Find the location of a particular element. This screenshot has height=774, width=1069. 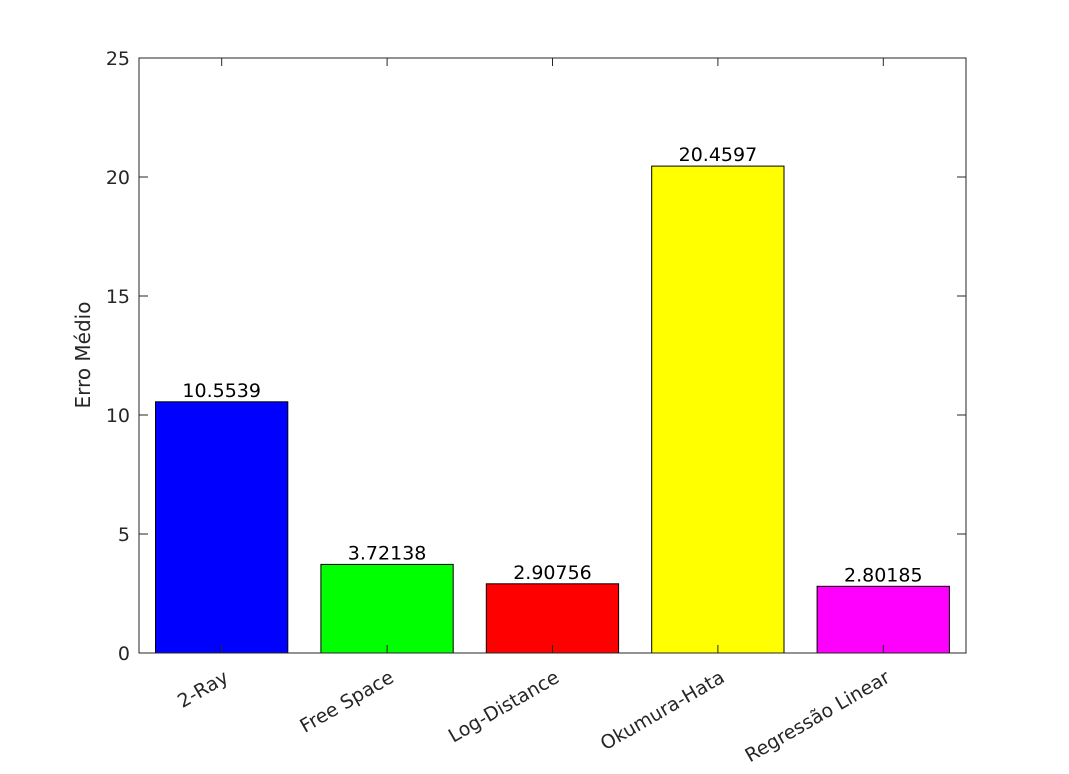

y-tick-label: 5 is located at coordinates (124, 535).